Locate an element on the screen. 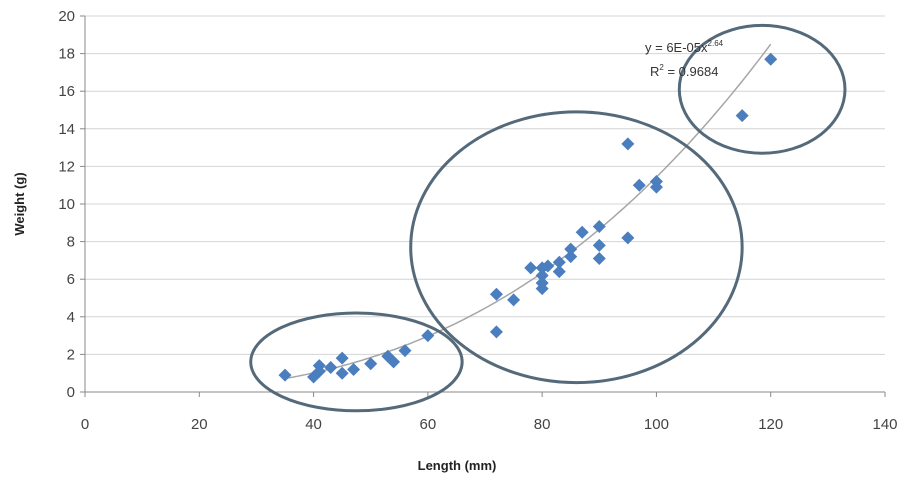 This screenshot has width=902, height=479. y-tick-label: 4 is located at coordinates (71, 317).